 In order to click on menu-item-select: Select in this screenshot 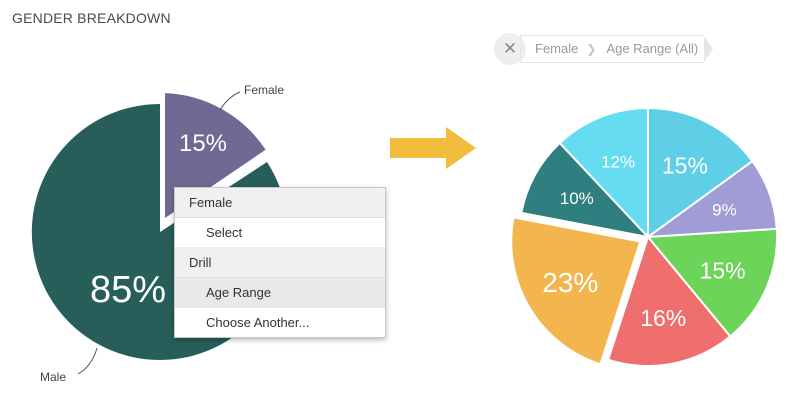, I will do `click(280, 233)`.